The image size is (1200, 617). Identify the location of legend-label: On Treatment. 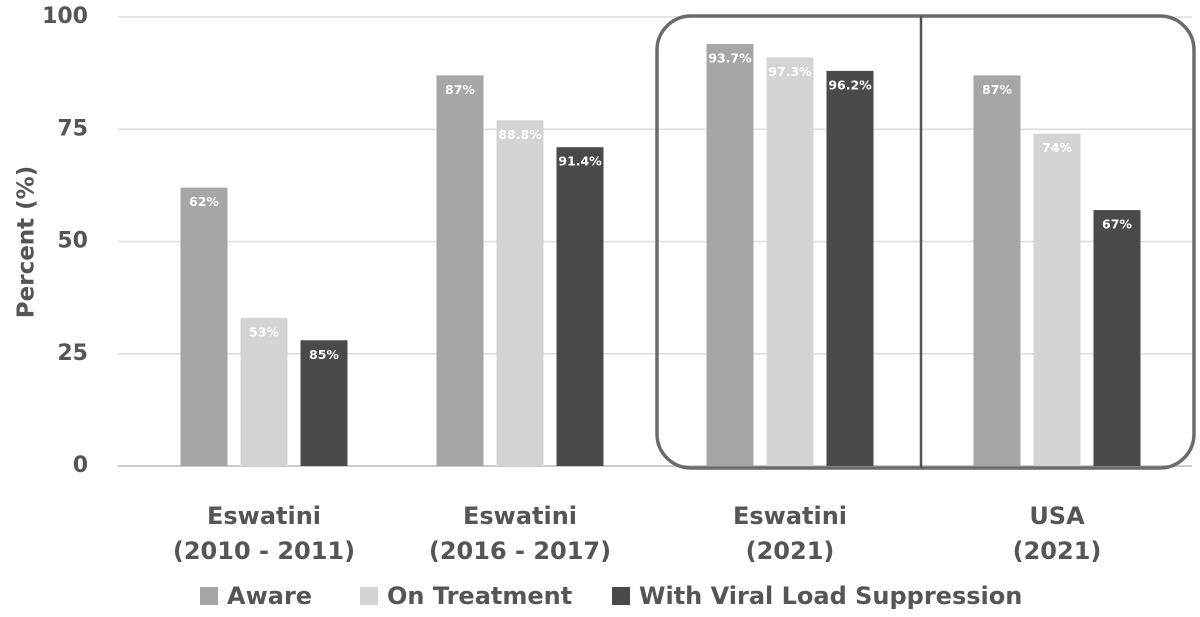
(479, 596).